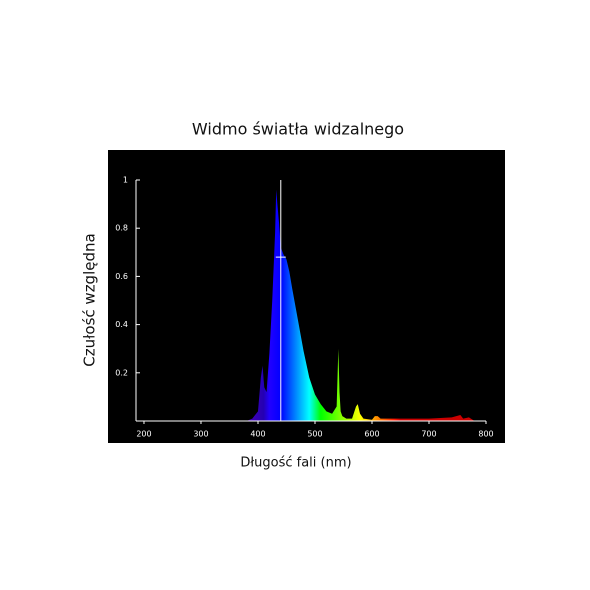 This screenshot has width=590, height=590. I want to click on y-tick-label: 0.8, so click(121, 228).